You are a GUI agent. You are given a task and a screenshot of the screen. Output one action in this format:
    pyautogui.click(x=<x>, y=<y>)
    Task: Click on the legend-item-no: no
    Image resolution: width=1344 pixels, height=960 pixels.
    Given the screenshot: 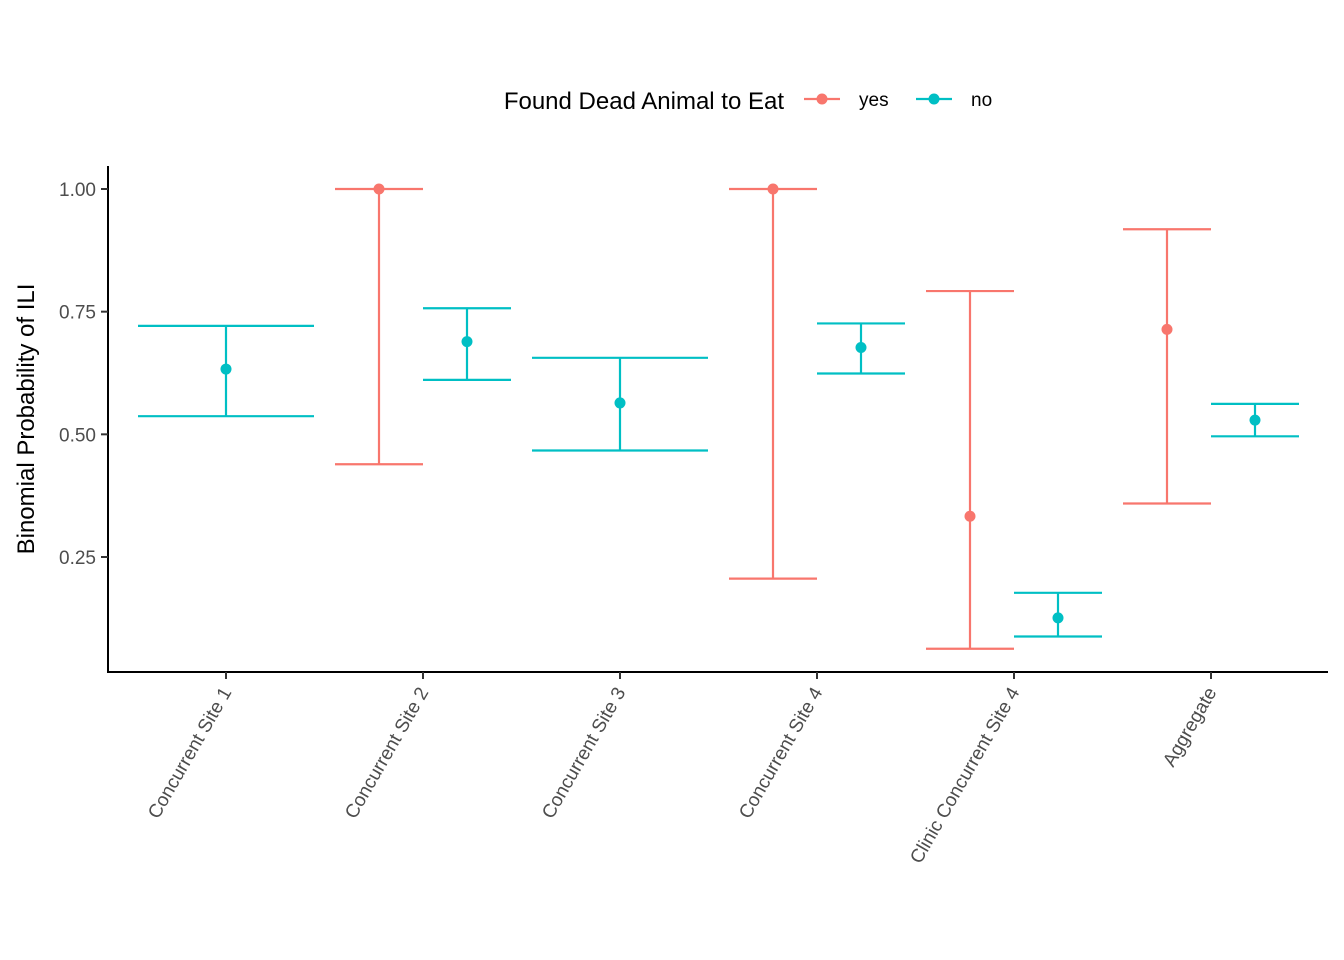 What is the action you would take?
    pyautogui.click(x=954, y=100)
    